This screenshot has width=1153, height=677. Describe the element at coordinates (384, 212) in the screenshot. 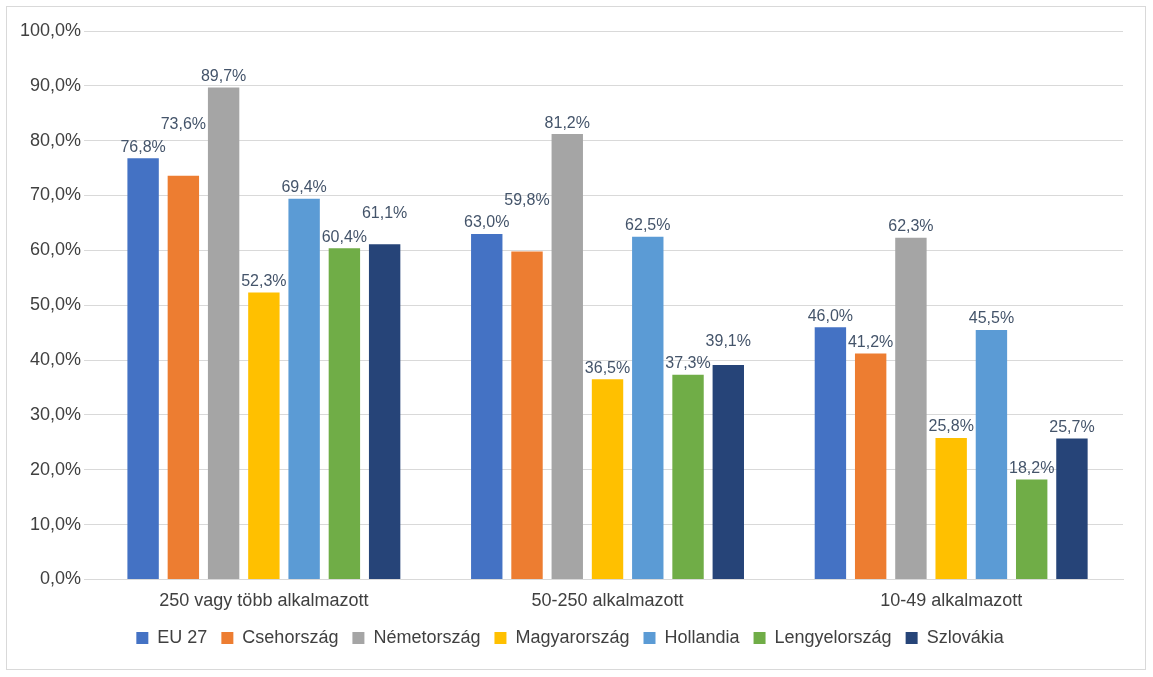

I see `data-label: 61,1%` at that location.